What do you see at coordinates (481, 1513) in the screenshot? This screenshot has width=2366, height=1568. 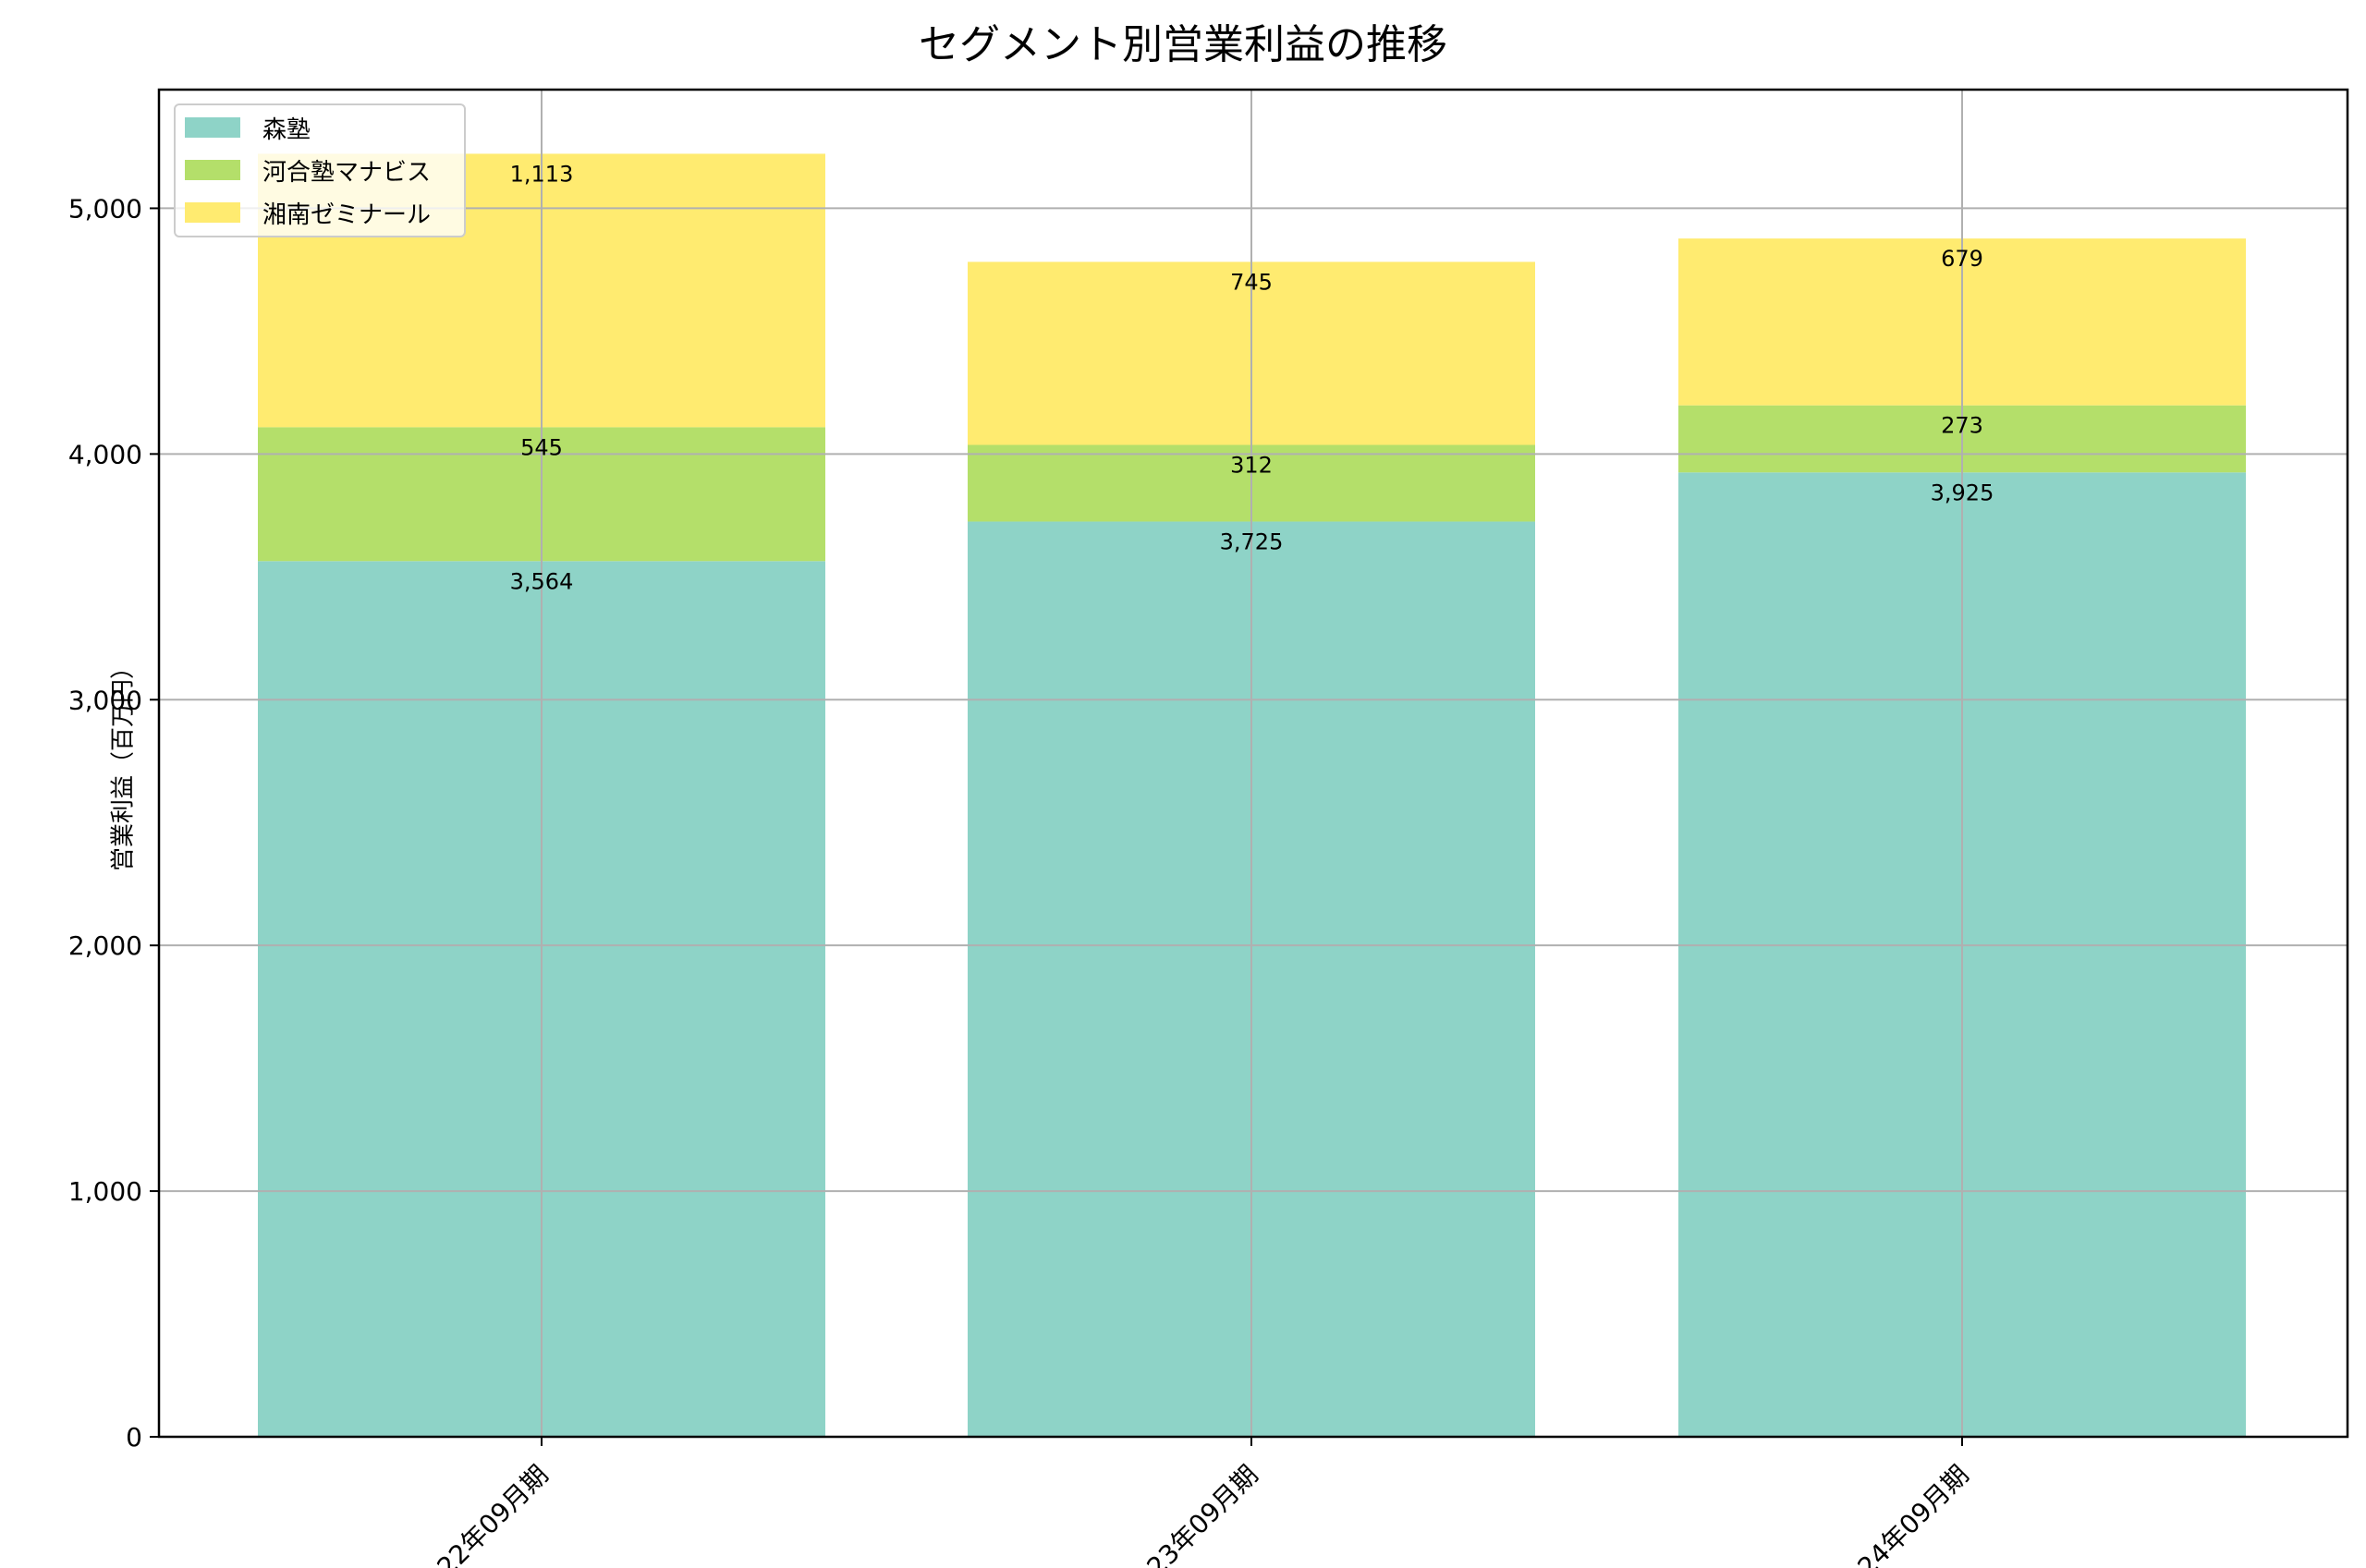 I see `x-tick-label: 2022年09月期` at bounding box center [481, 1513].